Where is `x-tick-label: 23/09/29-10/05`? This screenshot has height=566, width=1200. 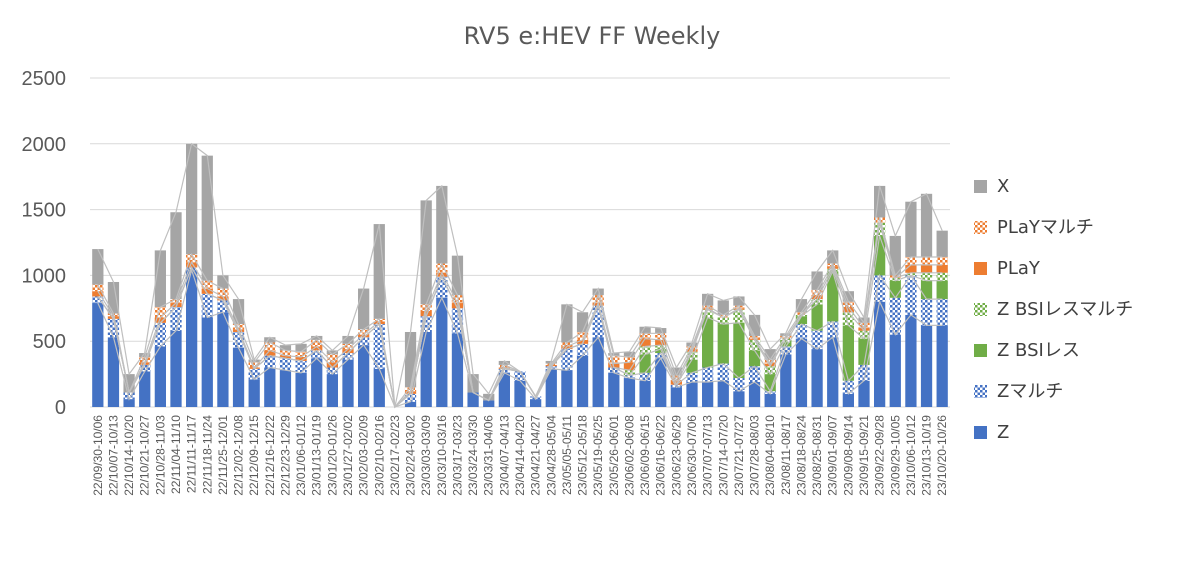
x-tick-label: 23/09/29-10/05 is located at coordinates (895, 455).